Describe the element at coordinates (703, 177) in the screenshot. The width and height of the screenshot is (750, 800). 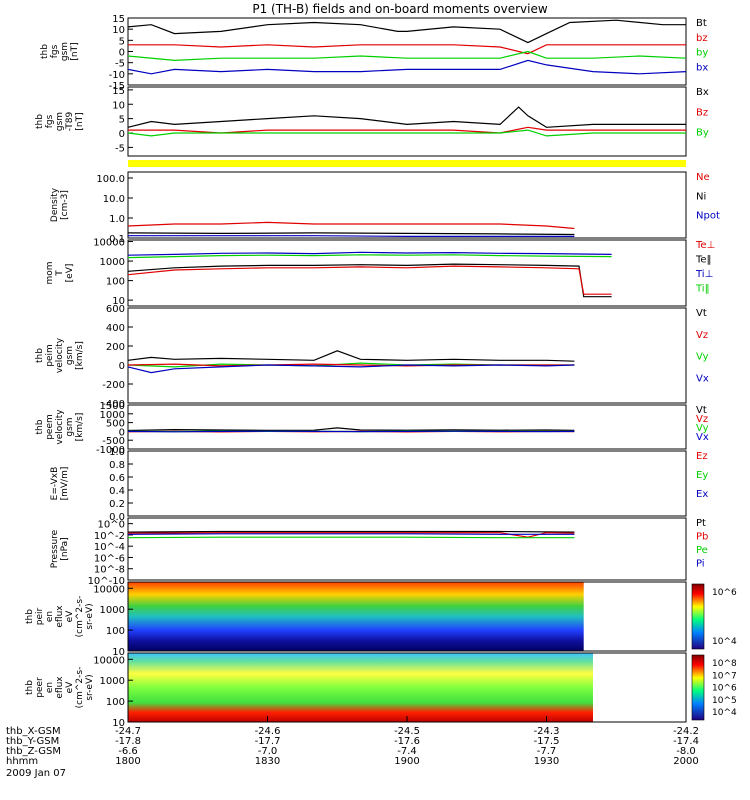
I see `legend-entry: Ne` at that location.